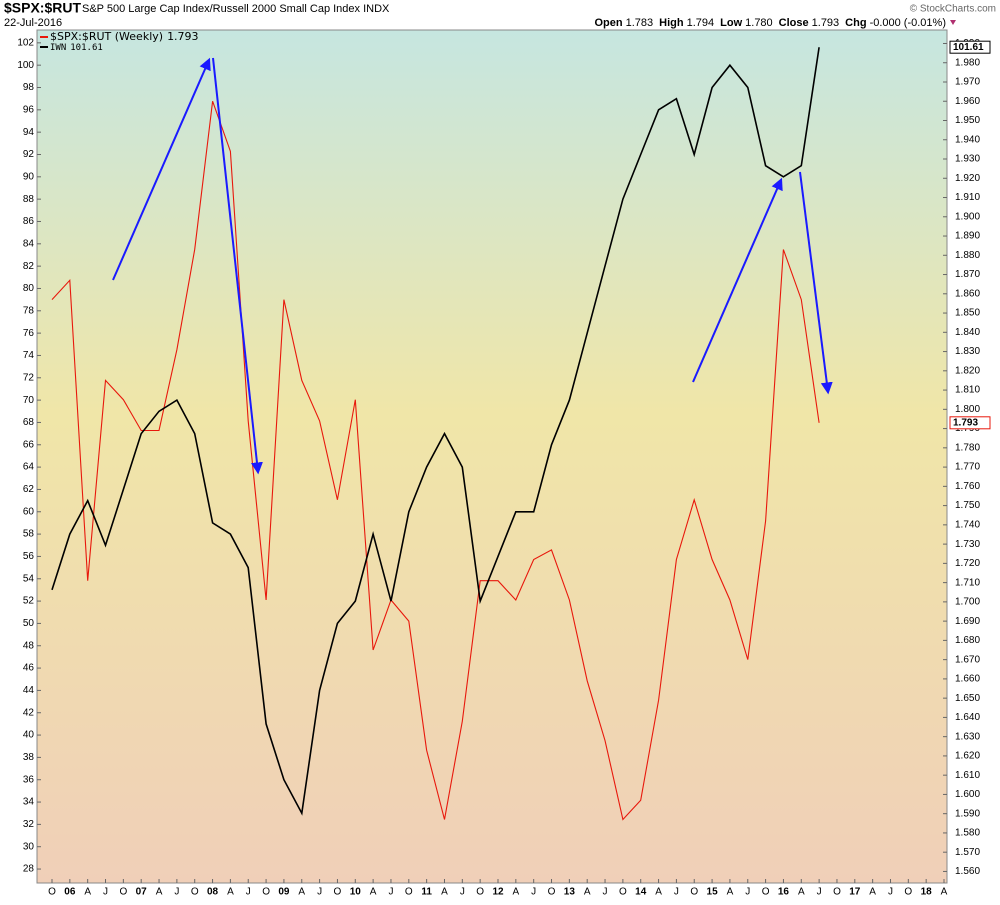  I want to click on x-tick-label: 16, so click(784, 892).